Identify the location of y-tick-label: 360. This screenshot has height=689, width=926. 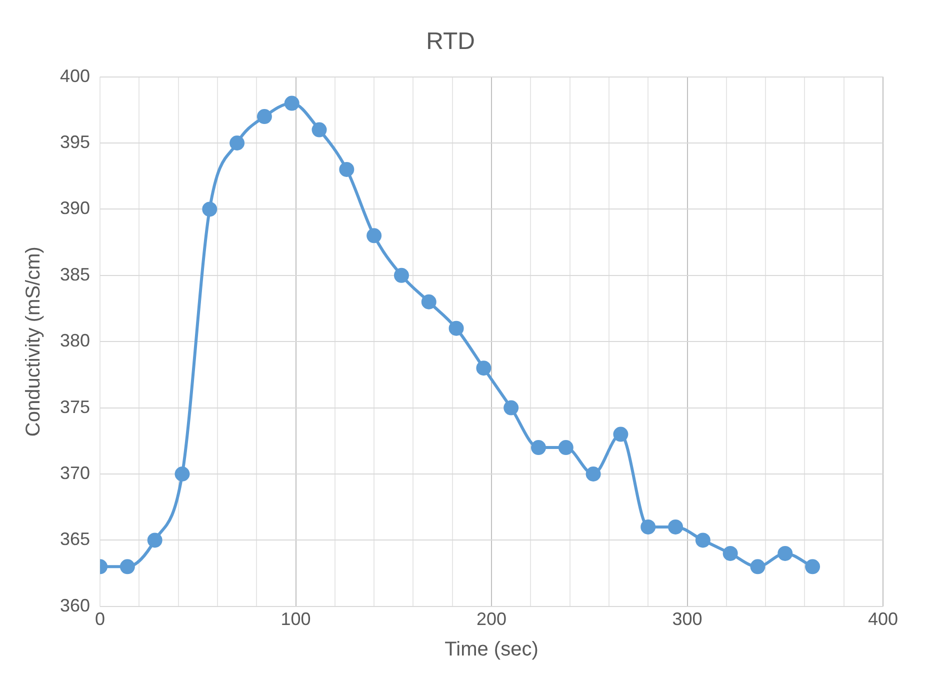
(75, 605).